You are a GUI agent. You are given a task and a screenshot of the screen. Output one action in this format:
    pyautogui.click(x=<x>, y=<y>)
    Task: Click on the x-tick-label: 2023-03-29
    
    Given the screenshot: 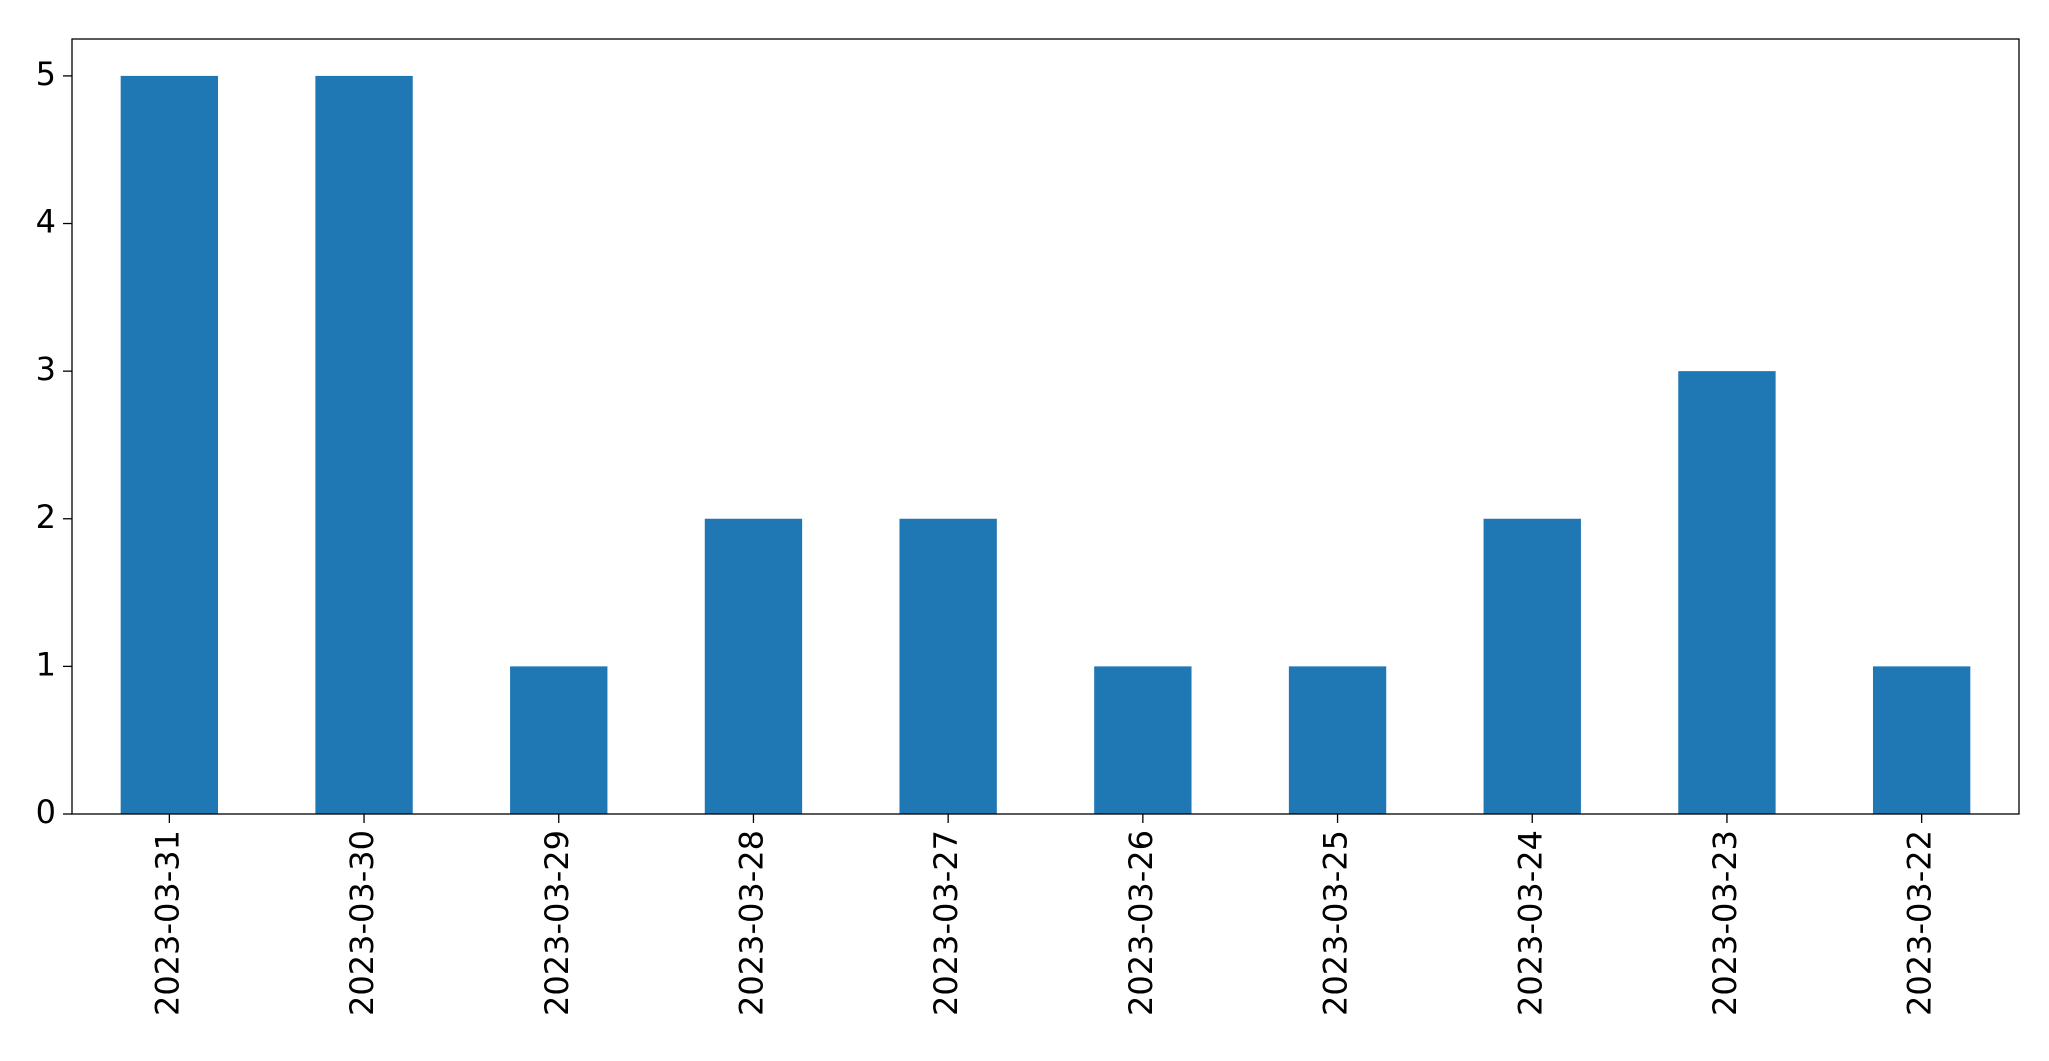 What is the action you would take?
    pyautogui.click(x=557, y=923)
    